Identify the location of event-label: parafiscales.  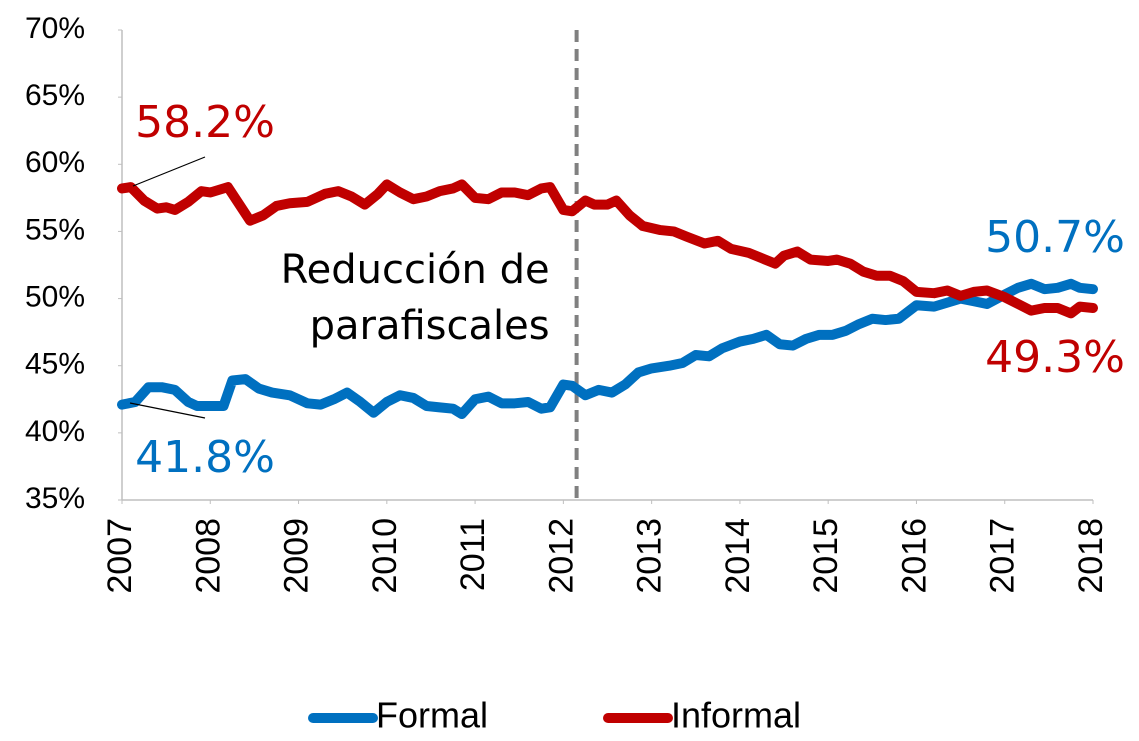
(430, 326).